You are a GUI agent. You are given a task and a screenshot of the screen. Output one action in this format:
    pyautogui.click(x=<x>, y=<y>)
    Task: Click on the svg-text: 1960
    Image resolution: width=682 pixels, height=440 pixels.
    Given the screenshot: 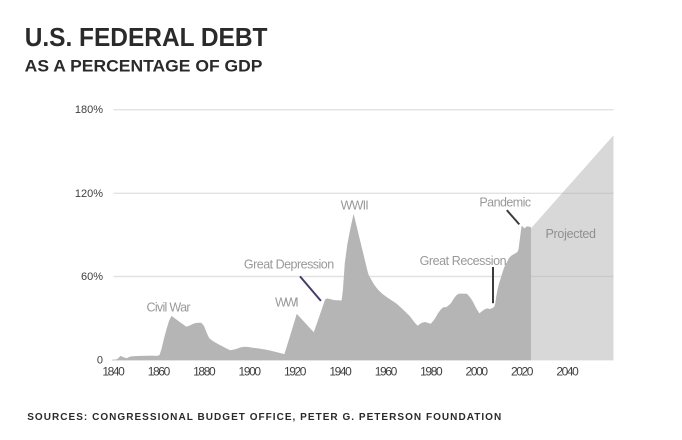 What is the action you would take?
    pyautogui.click(x=386, y=372)
    